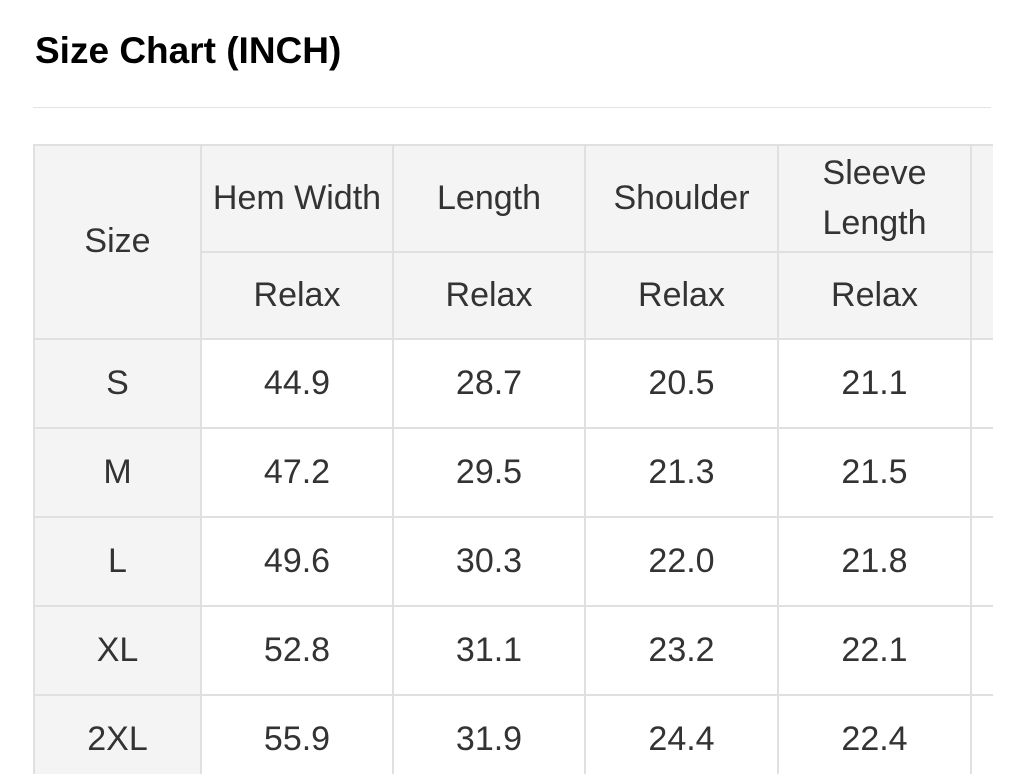 Image resolution: width=1024 pixels, height=774 pixels. What do you see at coordinates (117, 472) in the screenshot?
I see `size-label: M` at bounding box center [117, 472].